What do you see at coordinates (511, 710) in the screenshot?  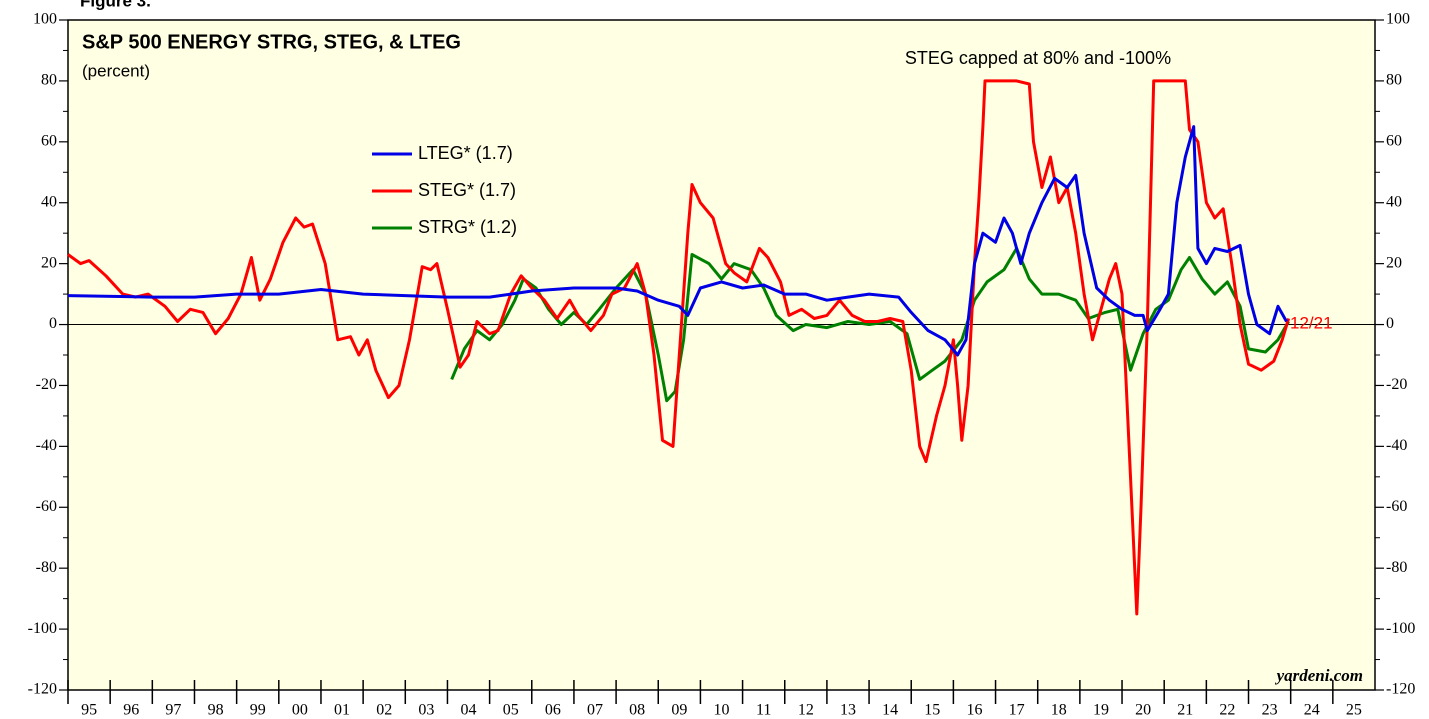 I see `x-tick-label: 05` at bounding box center [511, 710].